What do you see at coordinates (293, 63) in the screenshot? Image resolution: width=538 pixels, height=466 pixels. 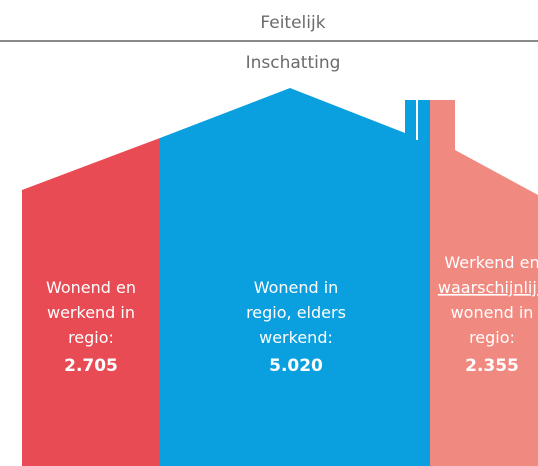 I see `header-estimate: Inschatting` at bounding box center [293, 63].